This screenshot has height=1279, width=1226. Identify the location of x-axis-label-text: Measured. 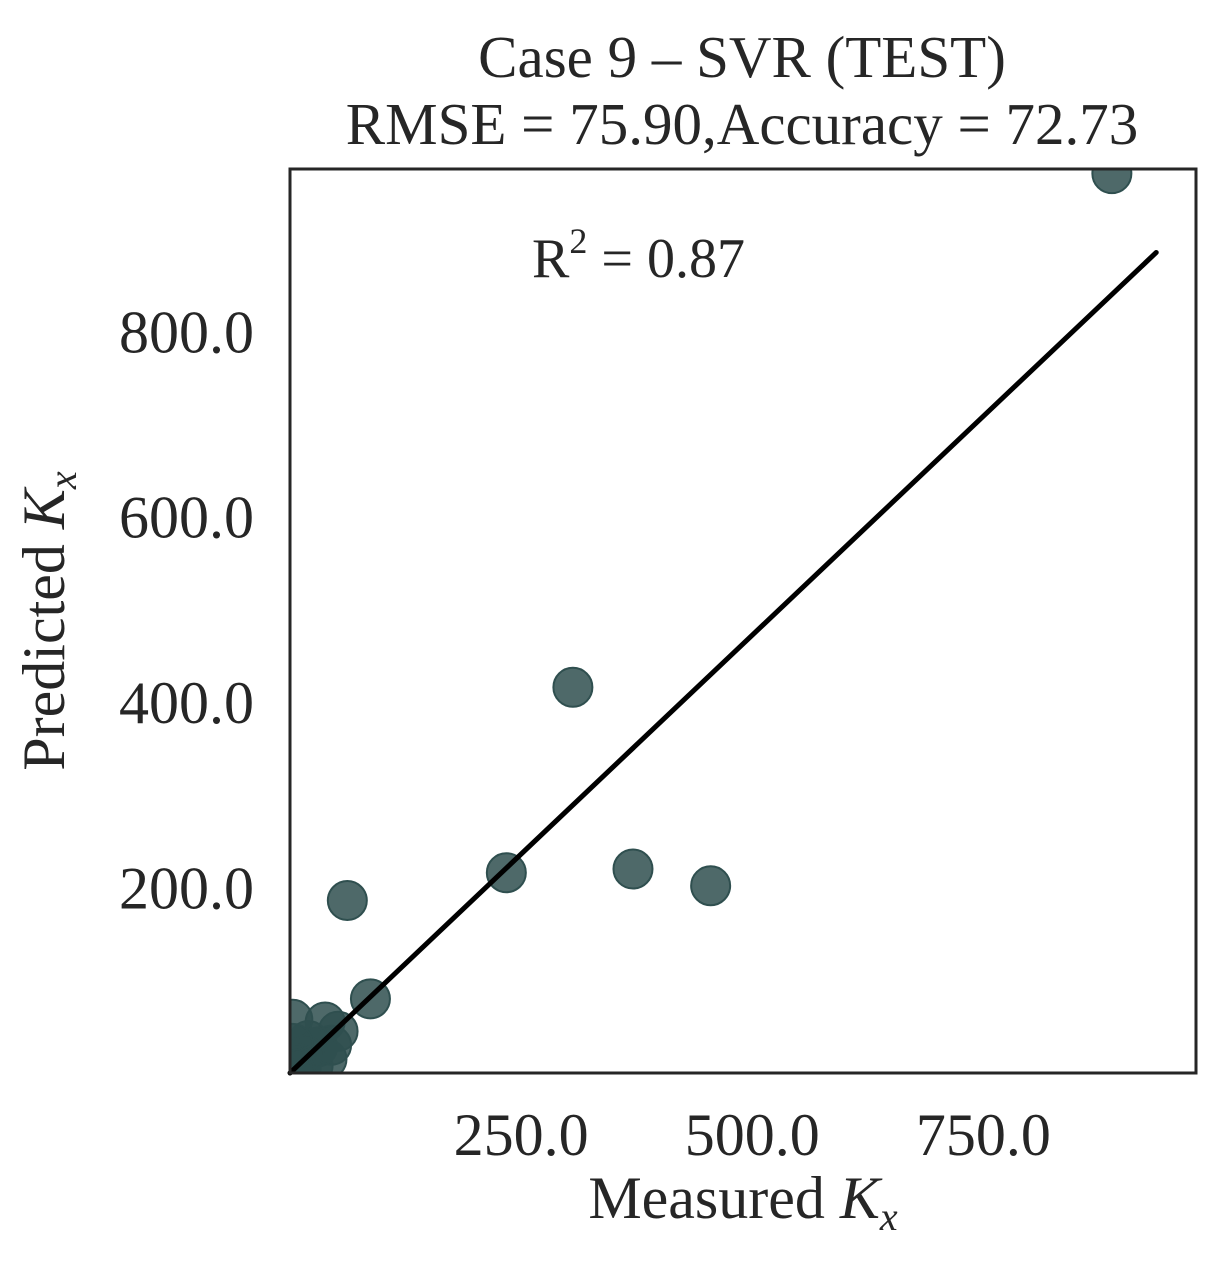
(714, 1198).